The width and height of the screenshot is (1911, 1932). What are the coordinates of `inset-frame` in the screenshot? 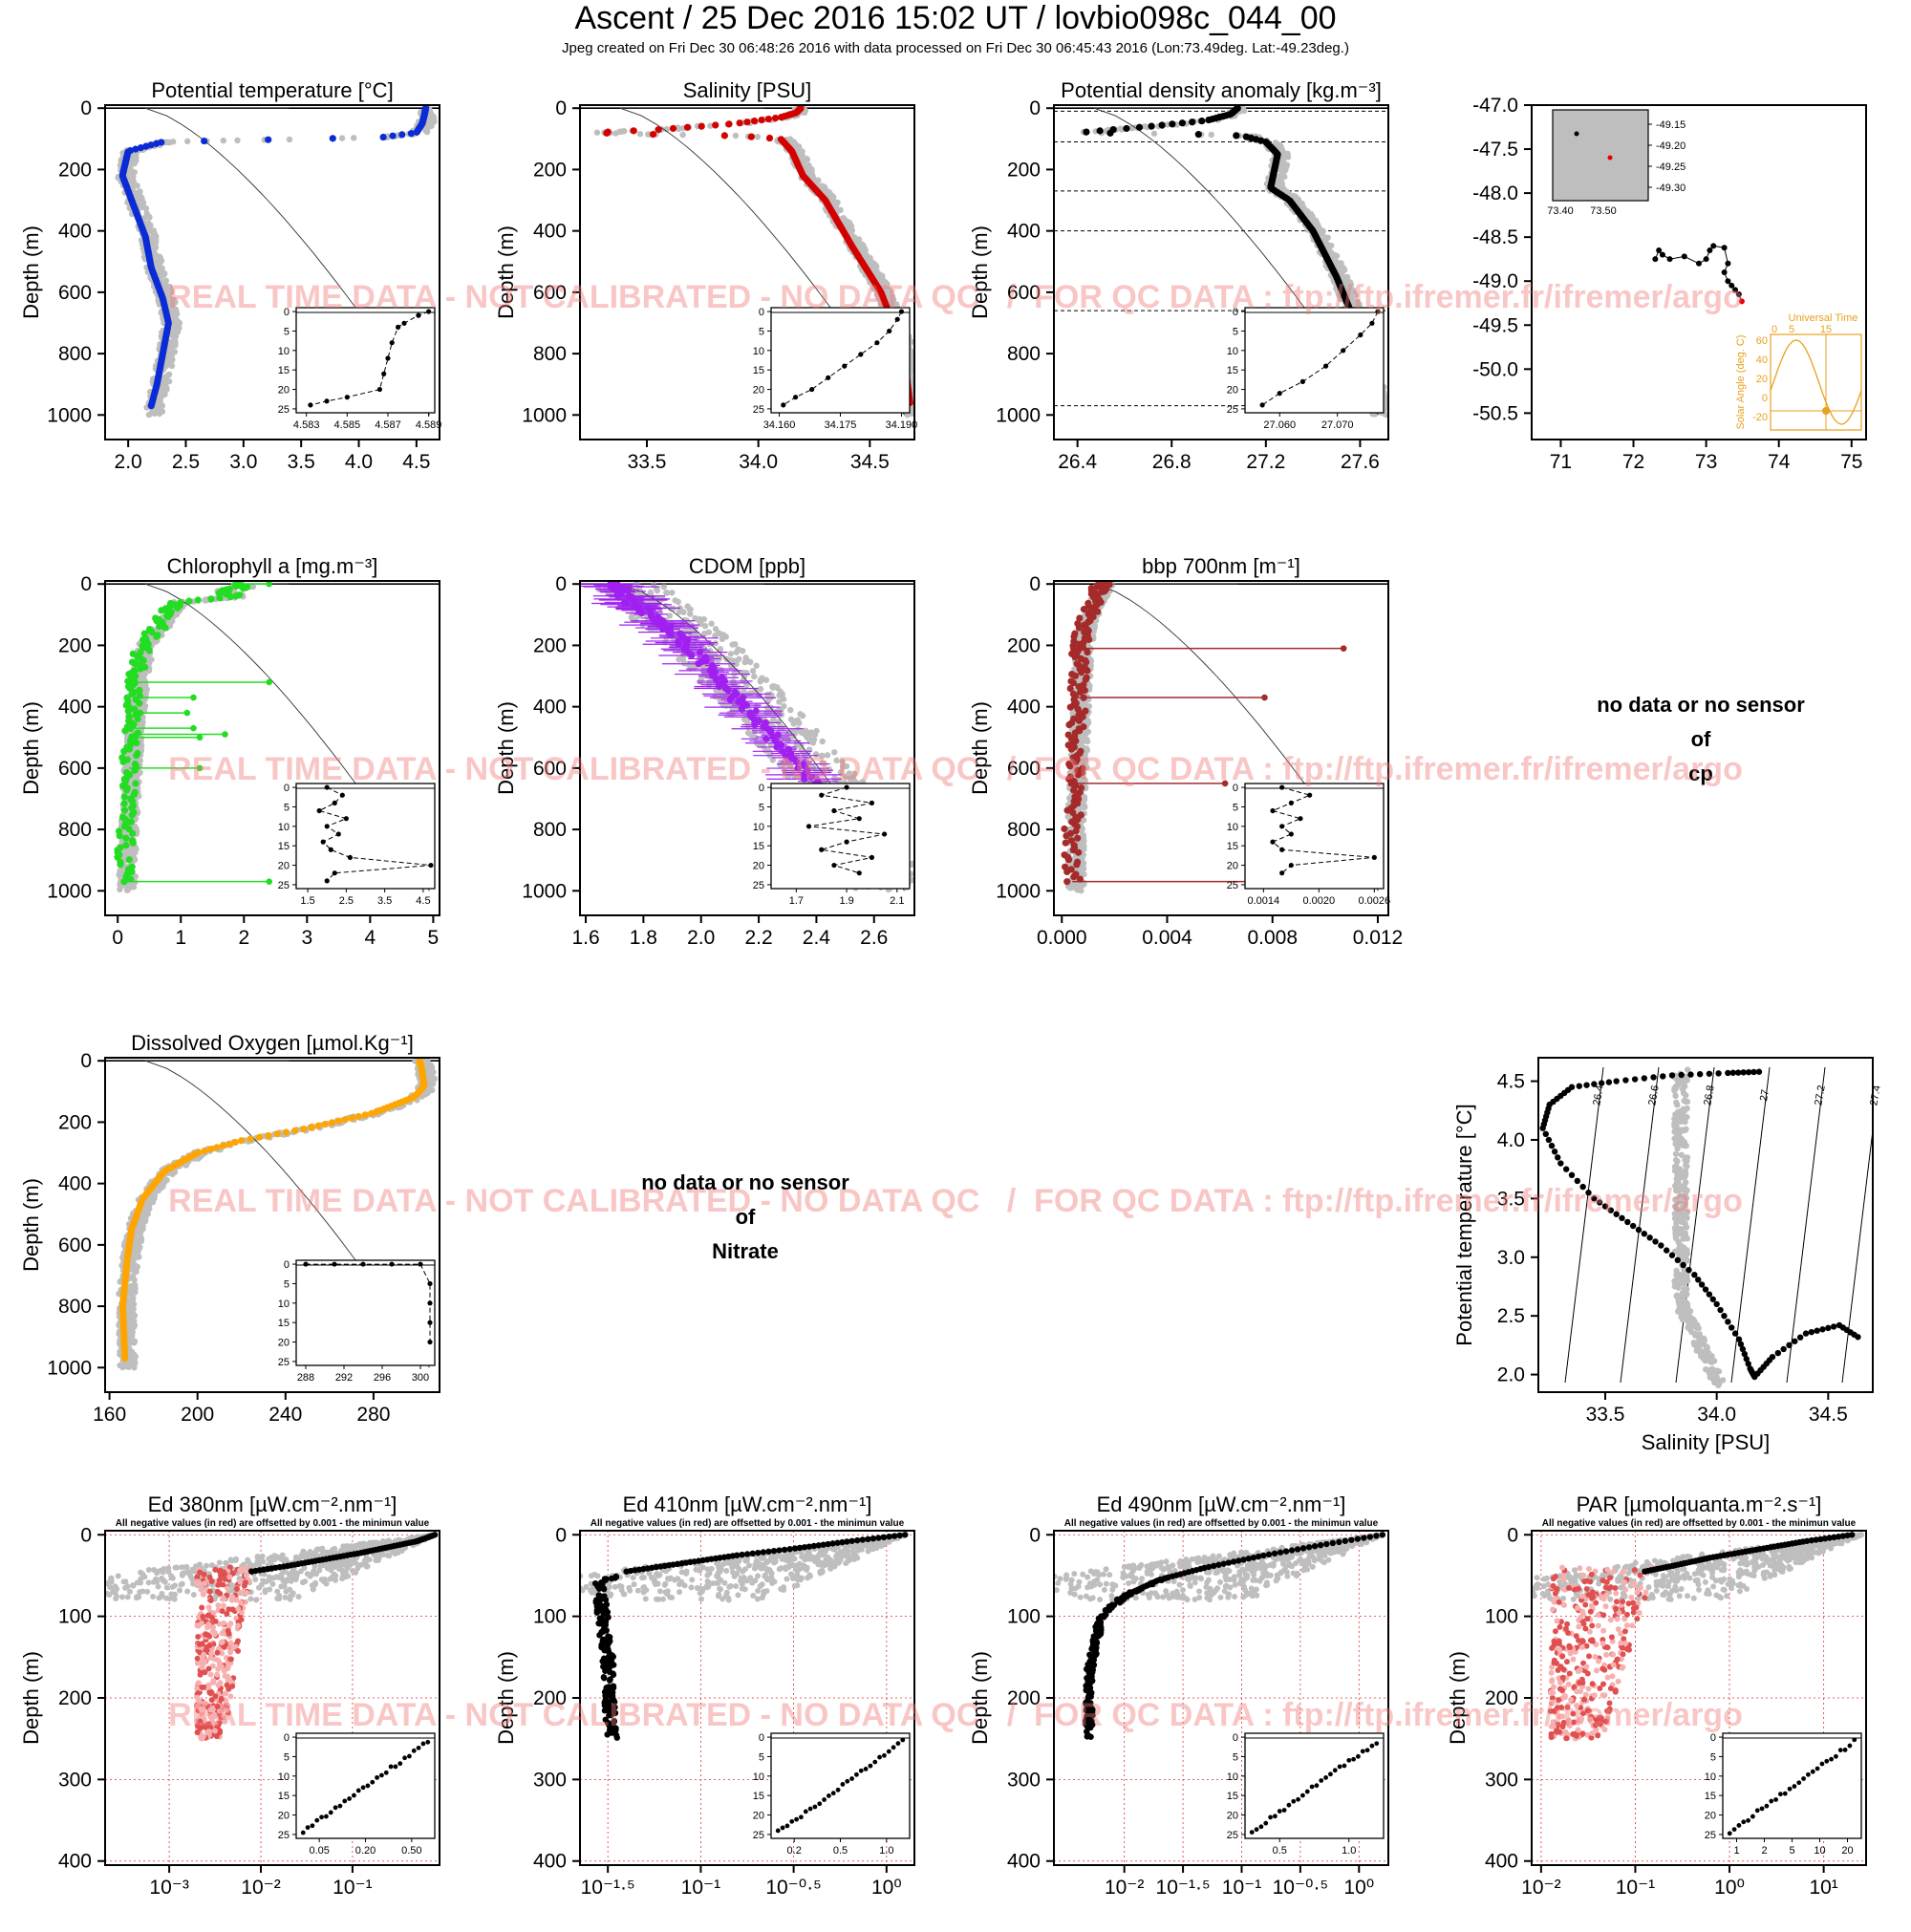 It's located at (840, 836).